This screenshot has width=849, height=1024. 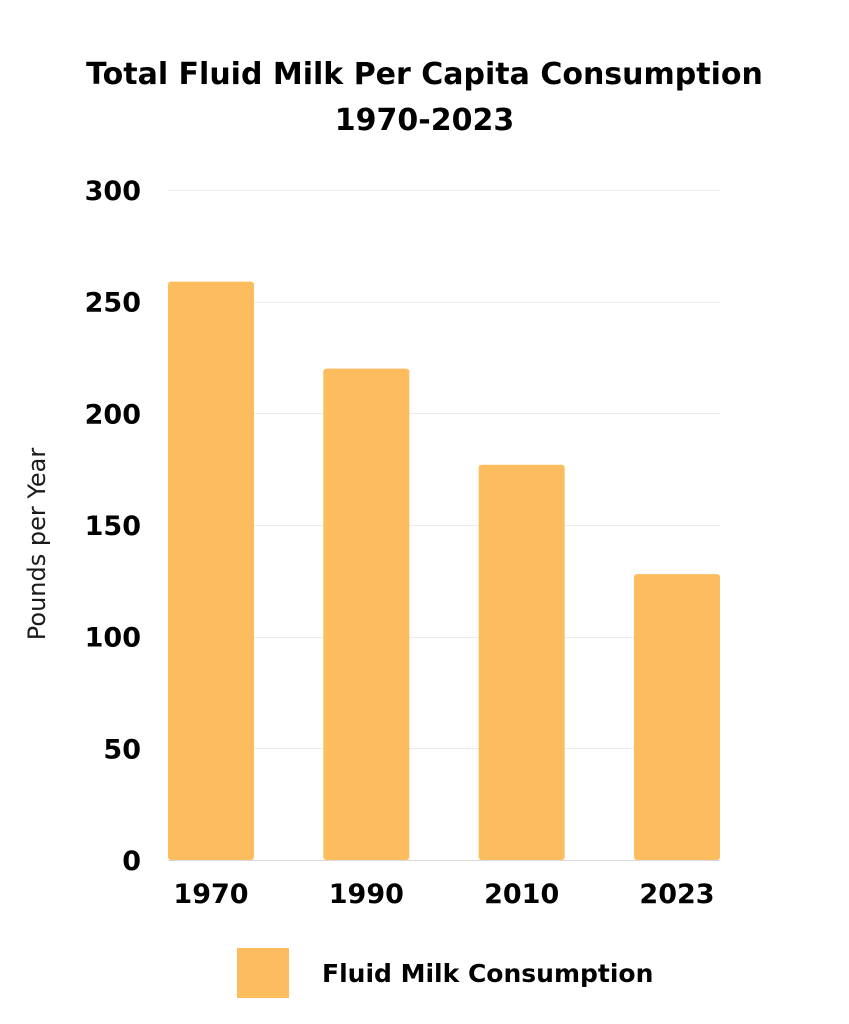 What do you see at coordinates (424, 74) in the screenshot?
I see `chart-title-line-1: Total Fluid Milk Per Capita Consumption` at bounding box center [424, 74].